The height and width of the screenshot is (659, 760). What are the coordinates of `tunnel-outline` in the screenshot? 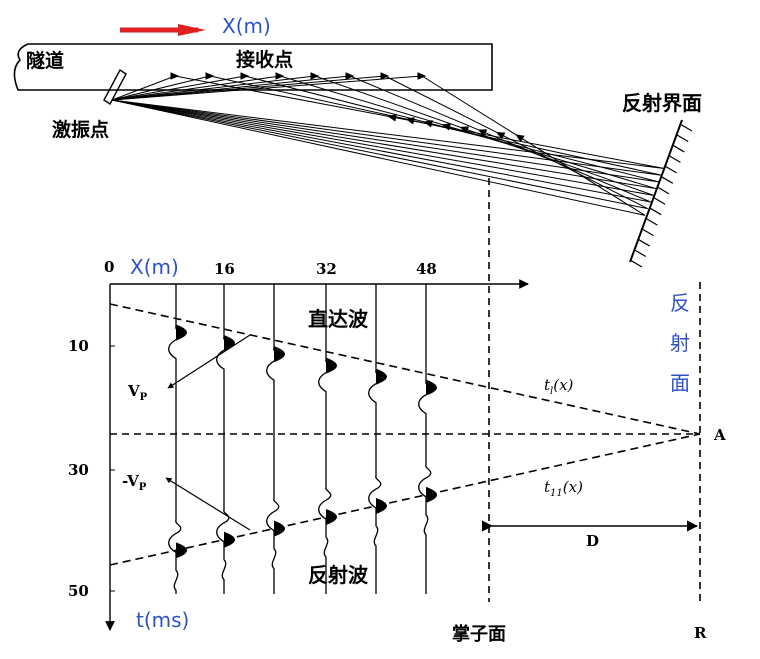 It's located at (253, 67).